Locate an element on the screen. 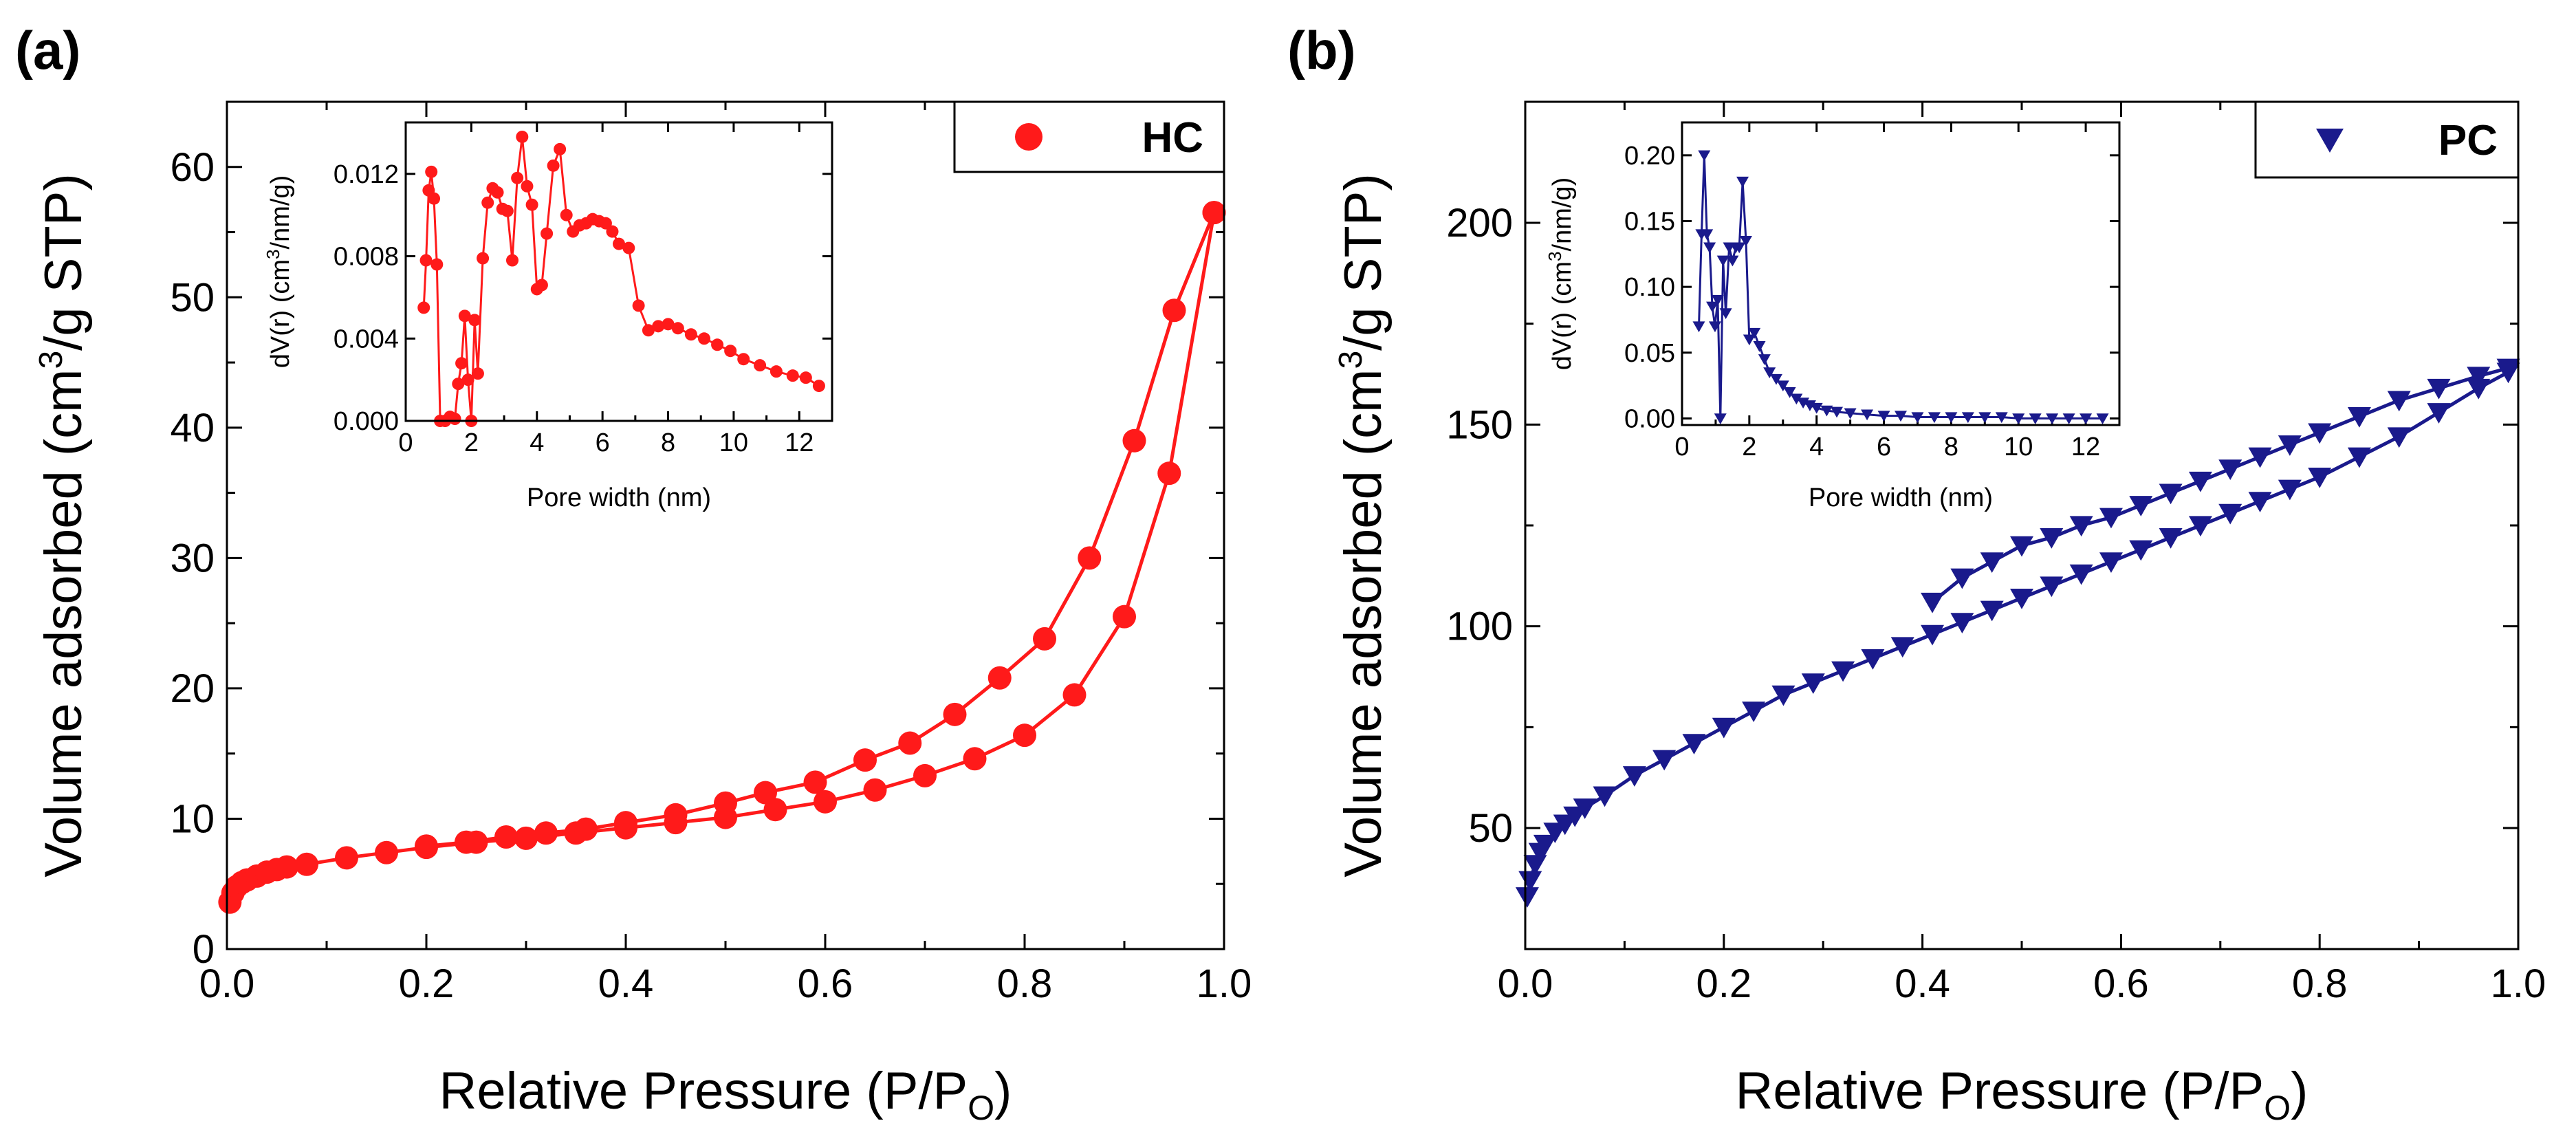  inset-y-axis-title: dV(r) (cm3/nm/g) is located at coordinates (279, 271).